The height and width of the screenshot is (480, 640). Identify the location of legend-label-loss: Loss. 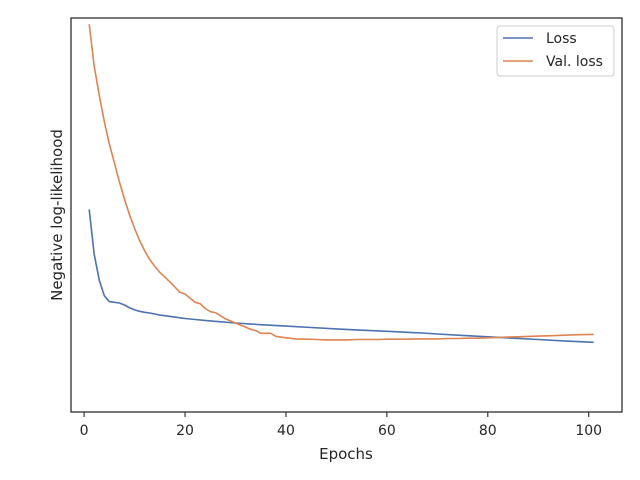
(561, 39).